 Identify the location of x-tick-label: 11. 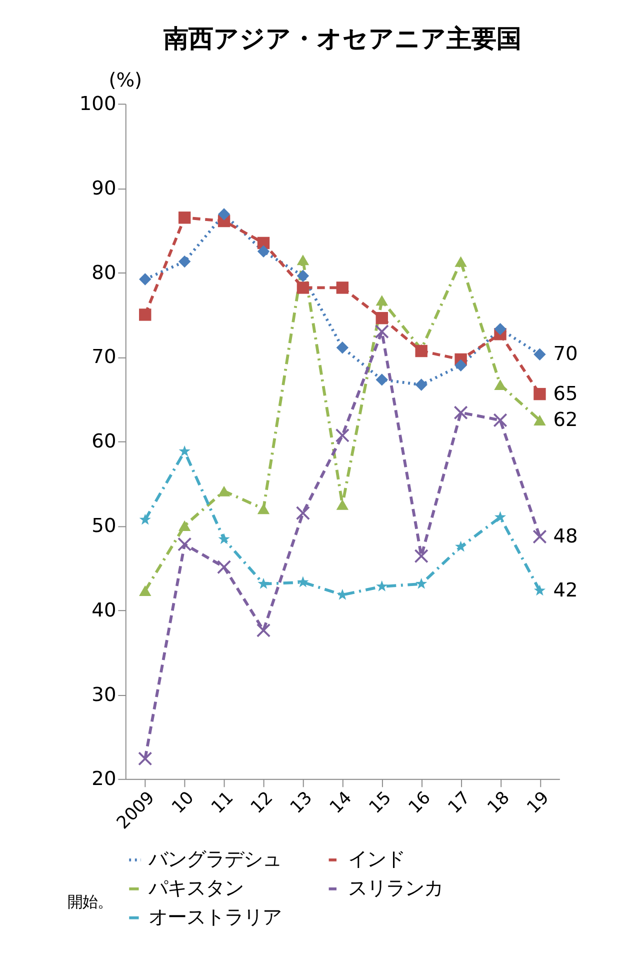
(223, 803).